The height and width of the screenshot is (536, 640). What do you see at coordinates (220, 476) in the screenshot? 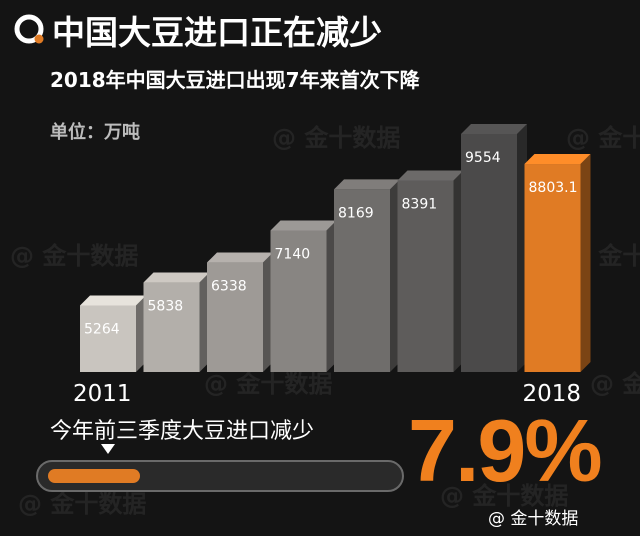
I see `progress-bar` at bounding box center [220, 476].